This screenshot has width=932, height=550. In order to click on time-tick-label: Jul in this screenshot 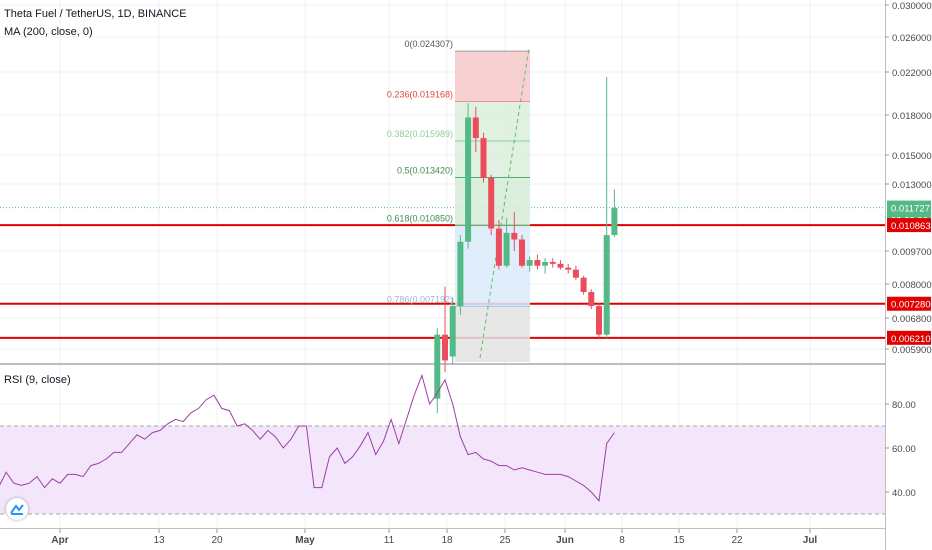, I will do `click(810, 540)`.